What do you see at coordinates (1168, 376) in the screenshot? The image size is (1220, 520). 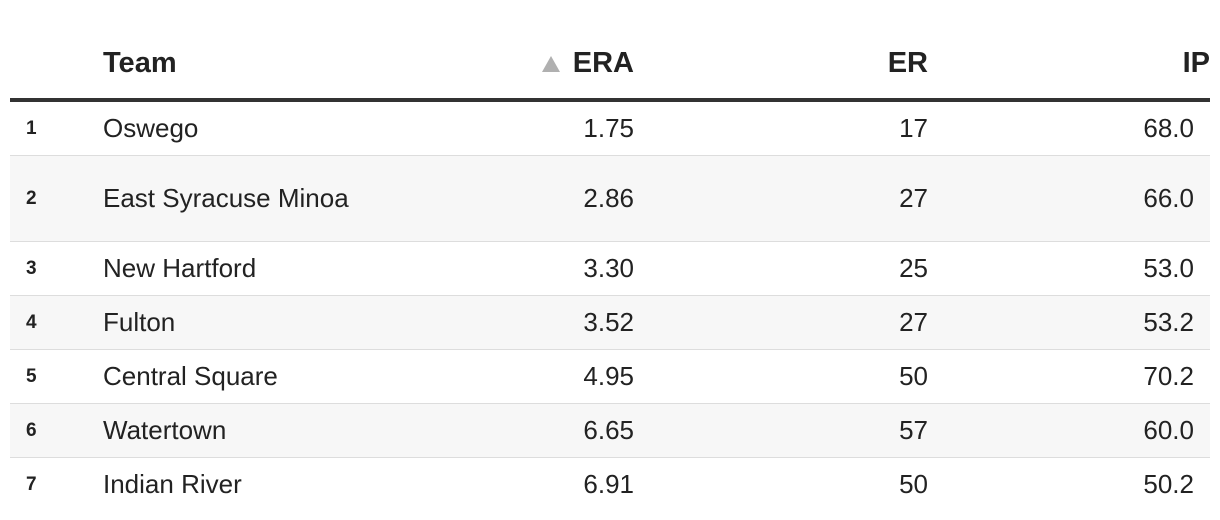 I see `ip-cell: 70.2` at bounding box center [1168, 376].